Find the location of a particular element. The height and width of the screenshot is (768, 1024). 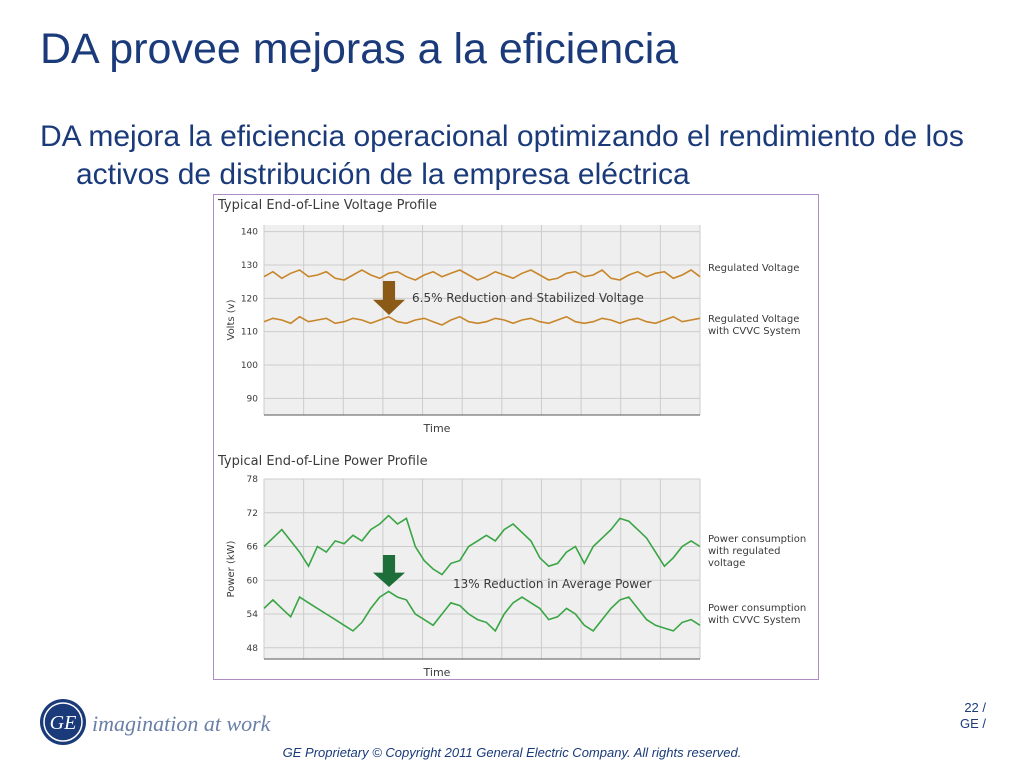

chart1-ytick-label: 140 is located at coordinates (249, 233).